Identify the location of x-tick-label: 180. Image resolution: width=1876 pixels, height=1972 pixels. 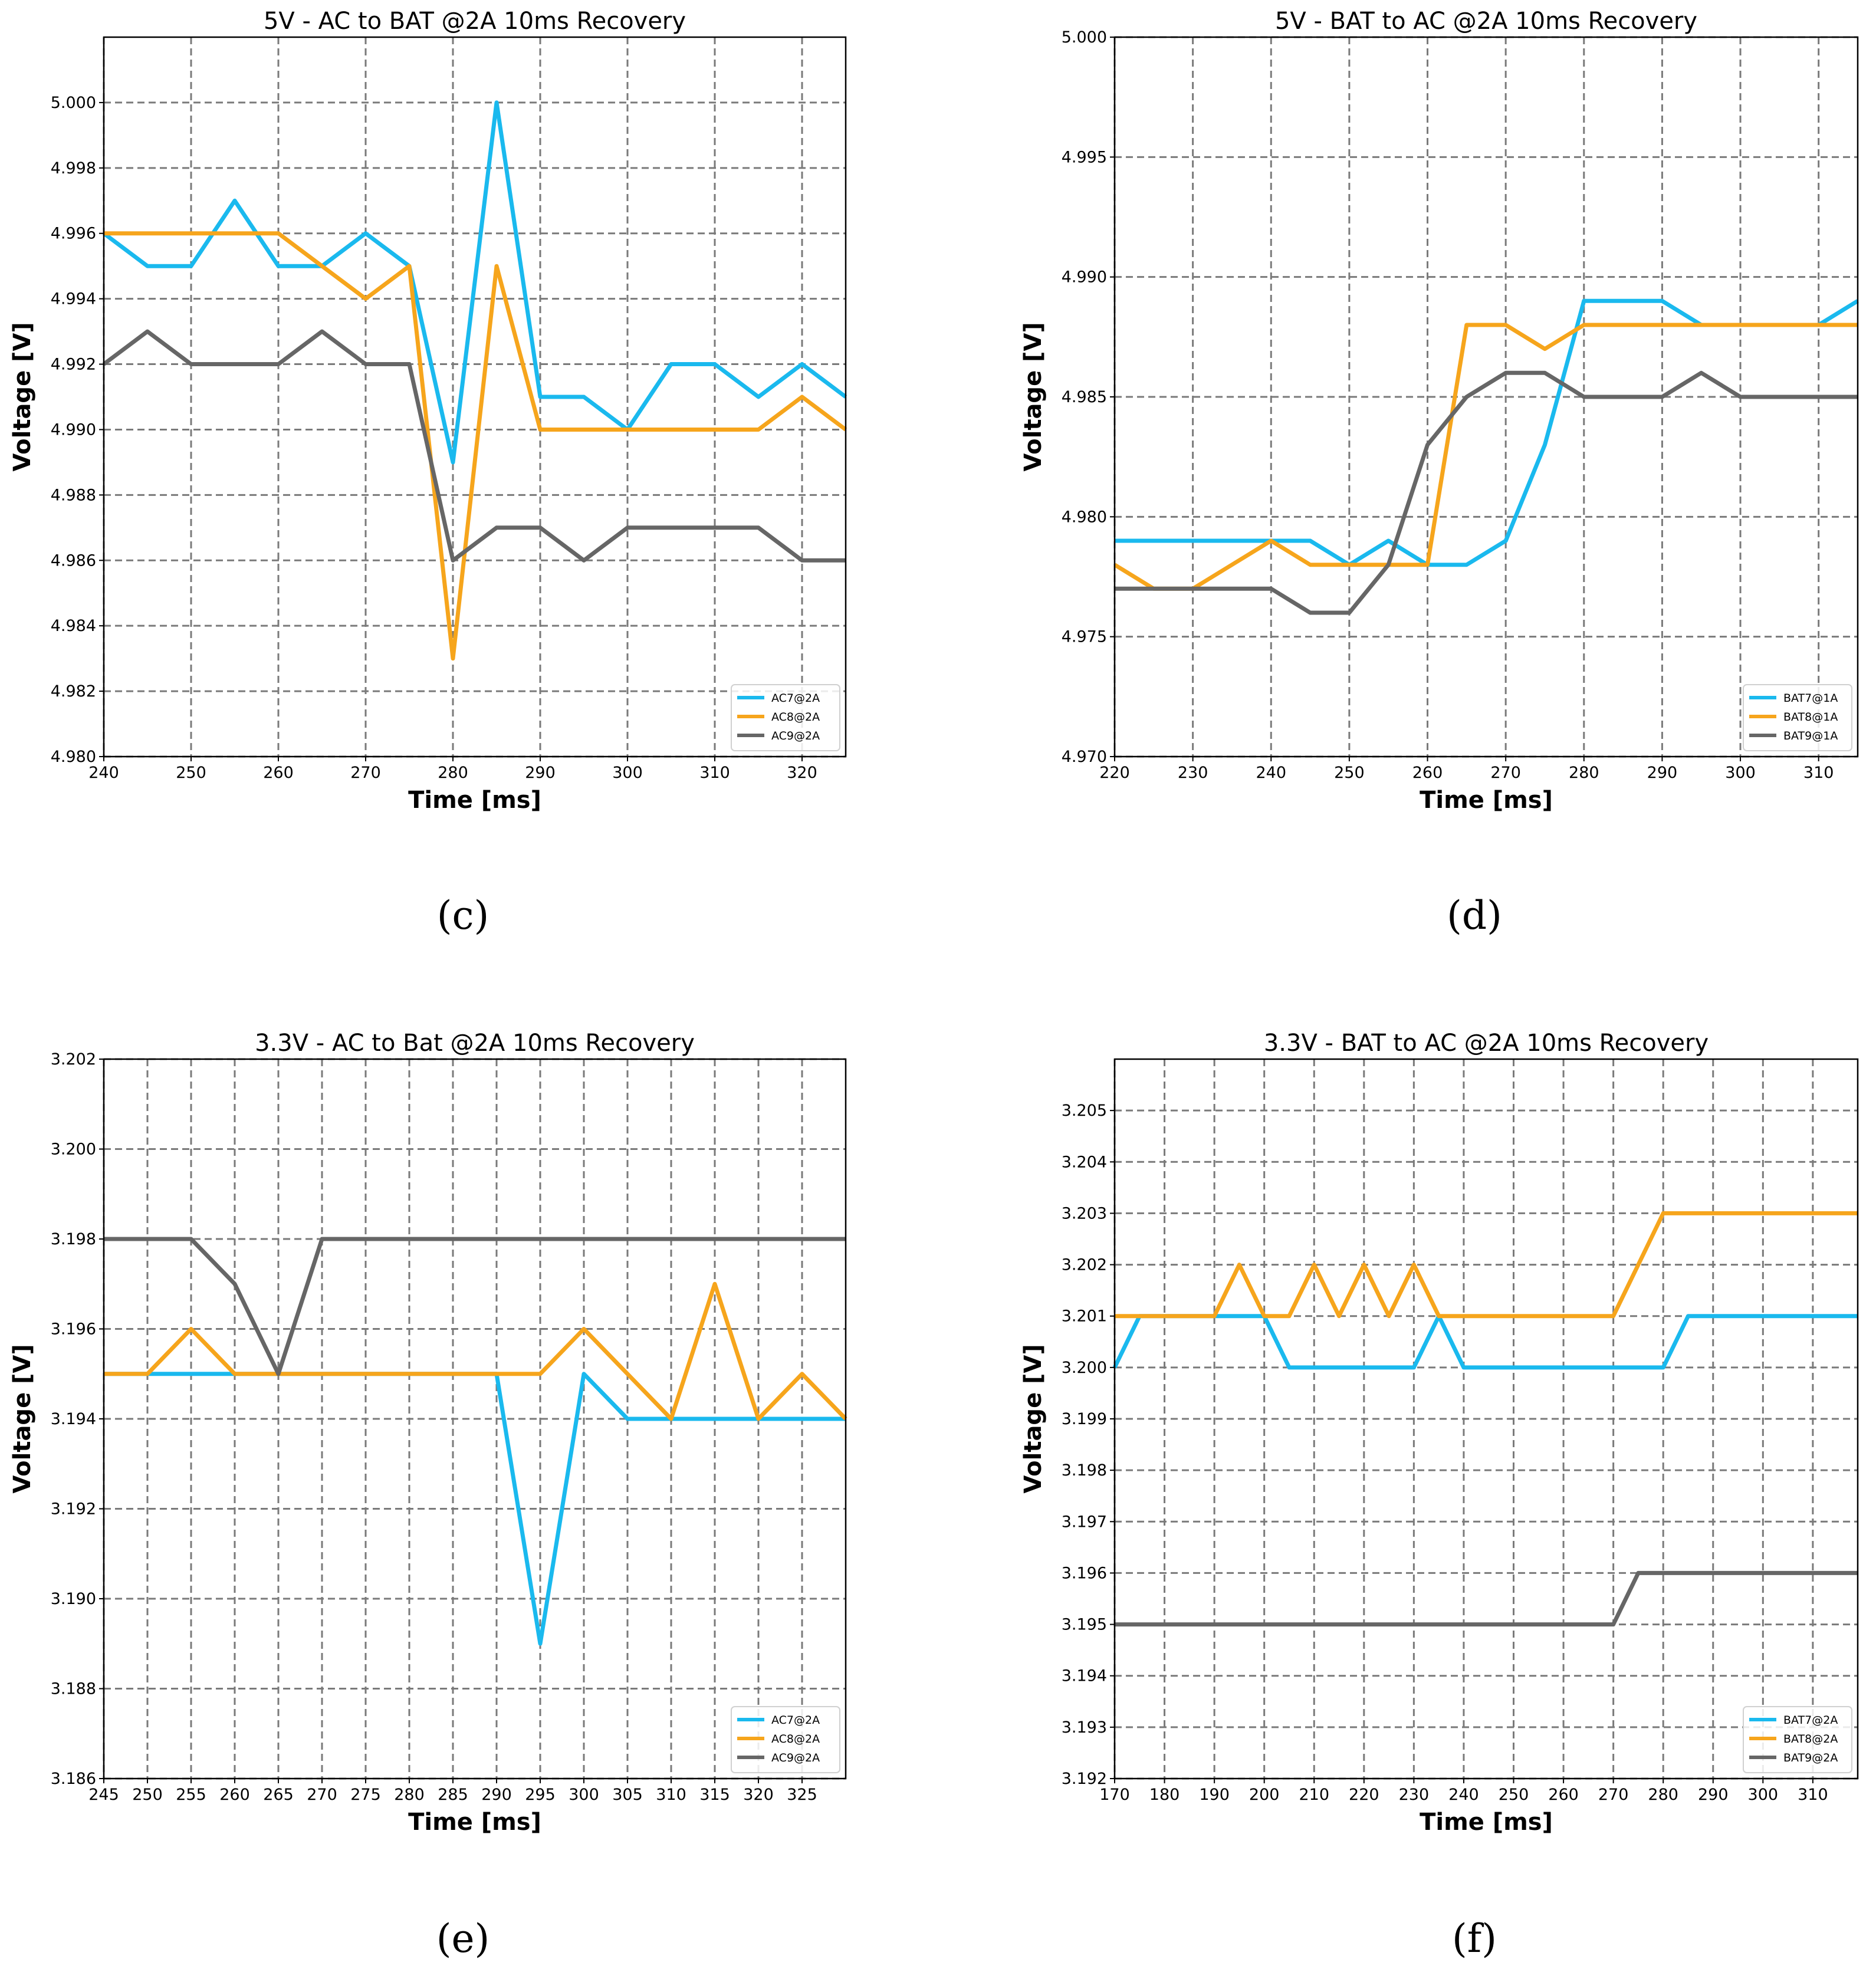
(1164, 1795).